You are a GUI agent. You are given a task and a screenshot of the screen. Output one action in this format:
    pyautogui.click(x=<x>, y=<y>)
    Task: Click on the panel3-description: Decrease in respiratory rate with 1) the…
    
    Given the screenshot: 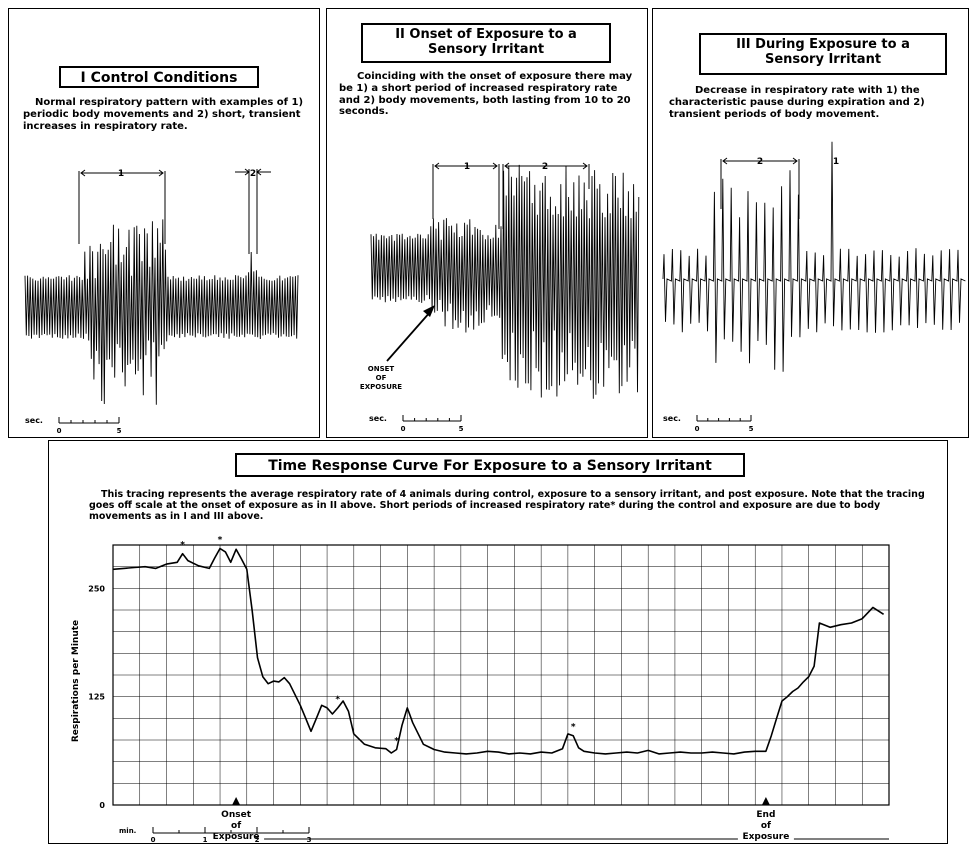 What is the action you would take?
    pyautogui.click(x=797, y=102)
    